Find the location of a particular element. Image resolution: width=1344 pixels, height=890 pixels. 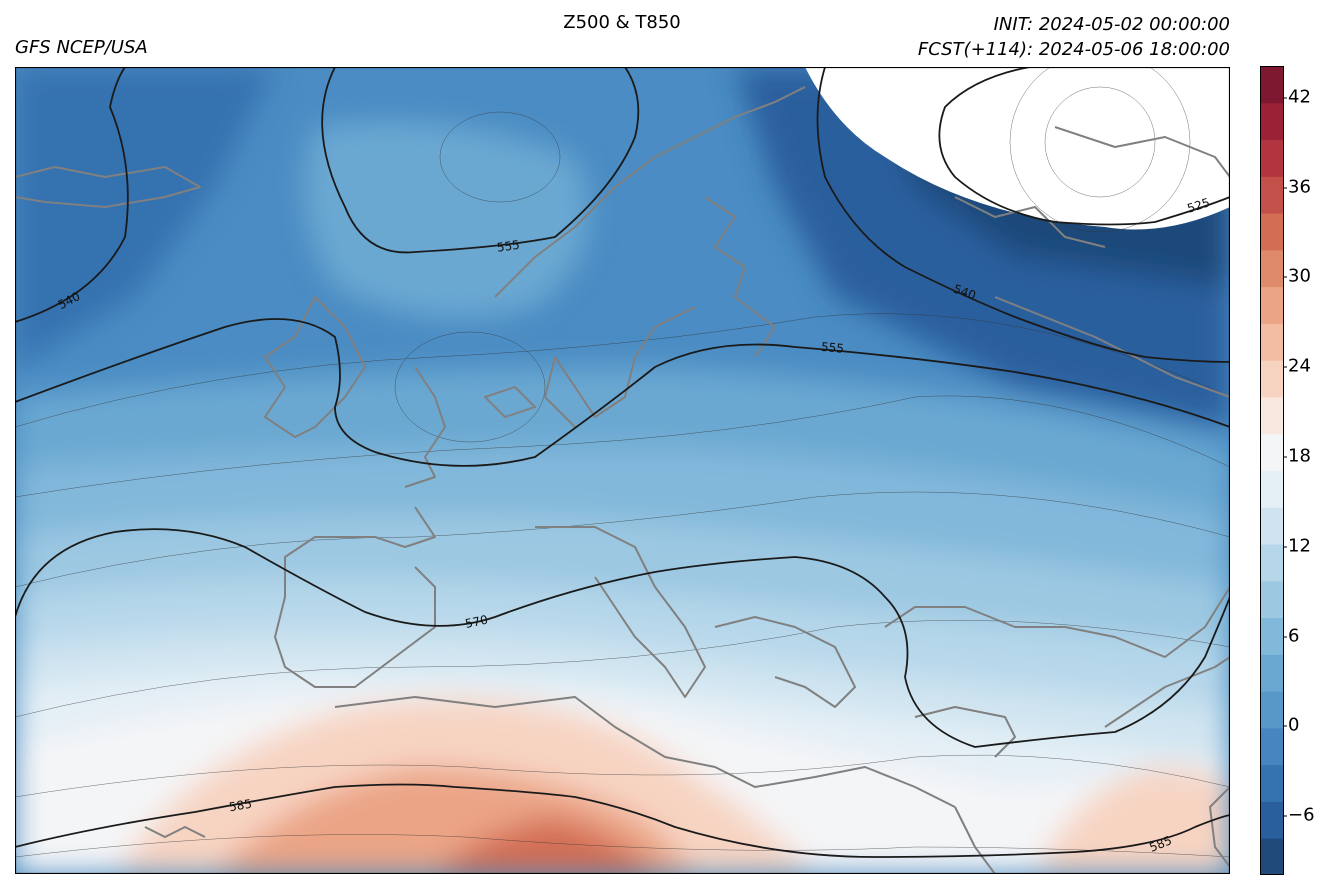

colorbar-tick: −6 is located at coordinates (1299, 815).